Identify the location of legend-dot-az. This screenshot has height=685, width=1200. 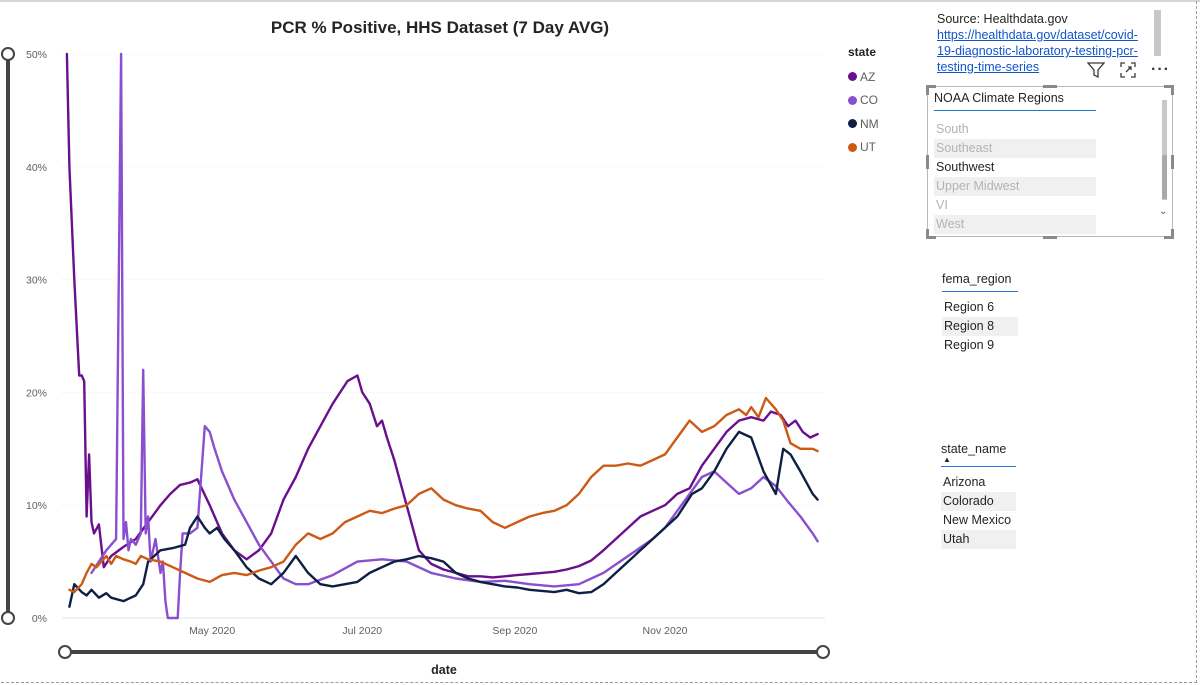
(852, 77).